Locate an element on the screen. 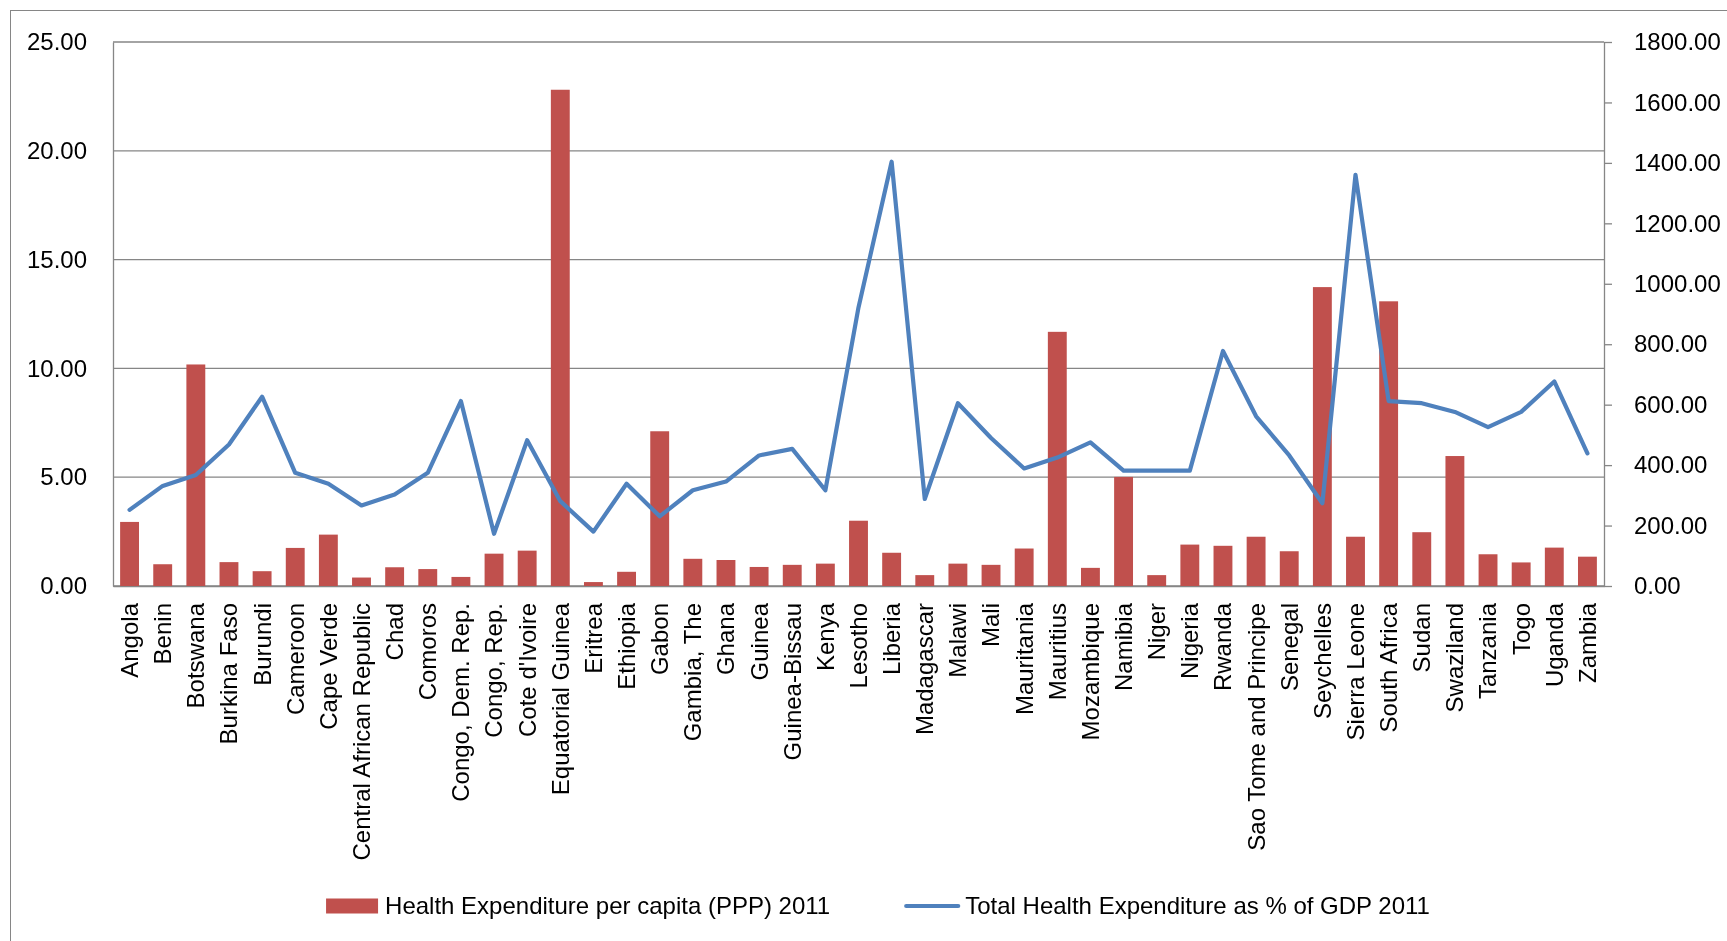 This screenshot has height=941, width=1727. x-tick-label: Ghana is located at coordinates (726, 639).